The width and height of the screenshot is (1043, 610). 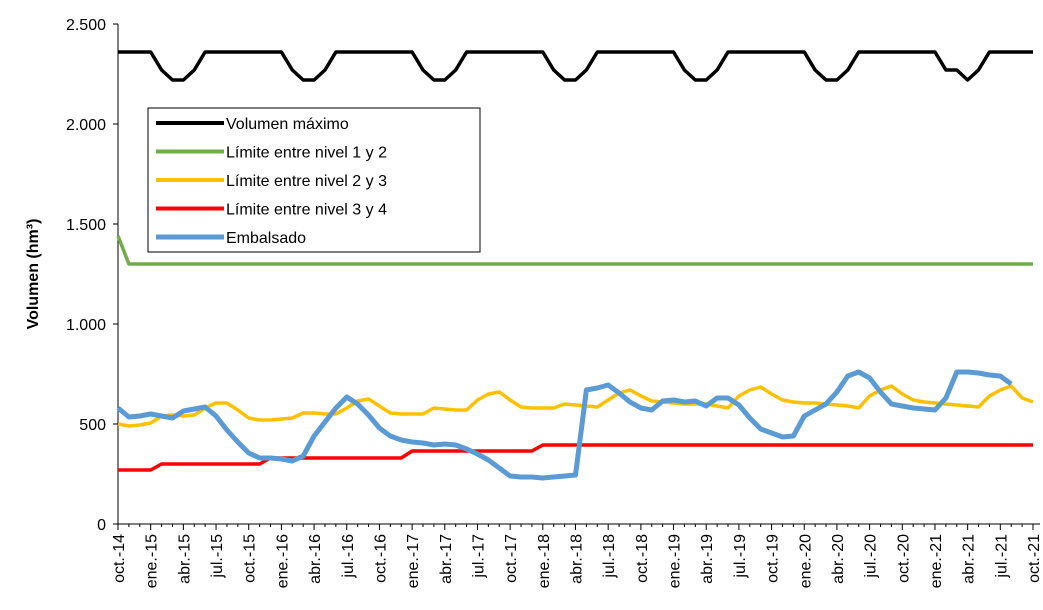 I want to click on x-tick-label: abr.-21, so click(x=969, y=559).